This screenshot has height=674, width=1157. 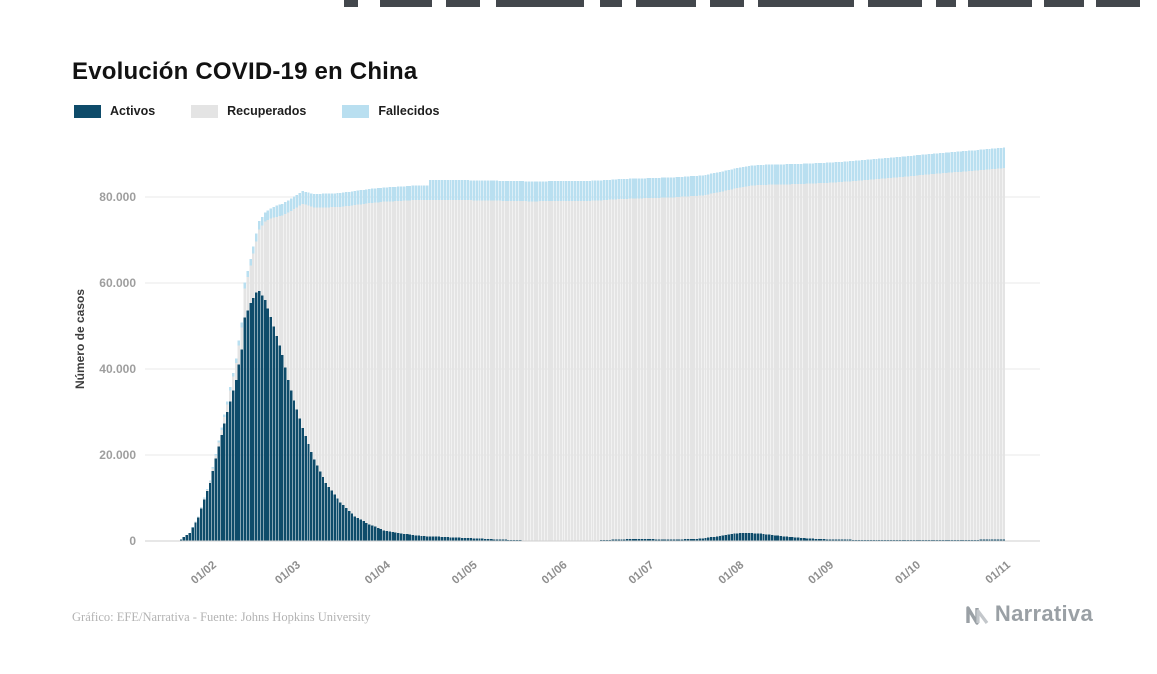 I want to click on svg-text: 80.000, so click(x=117, y=197).